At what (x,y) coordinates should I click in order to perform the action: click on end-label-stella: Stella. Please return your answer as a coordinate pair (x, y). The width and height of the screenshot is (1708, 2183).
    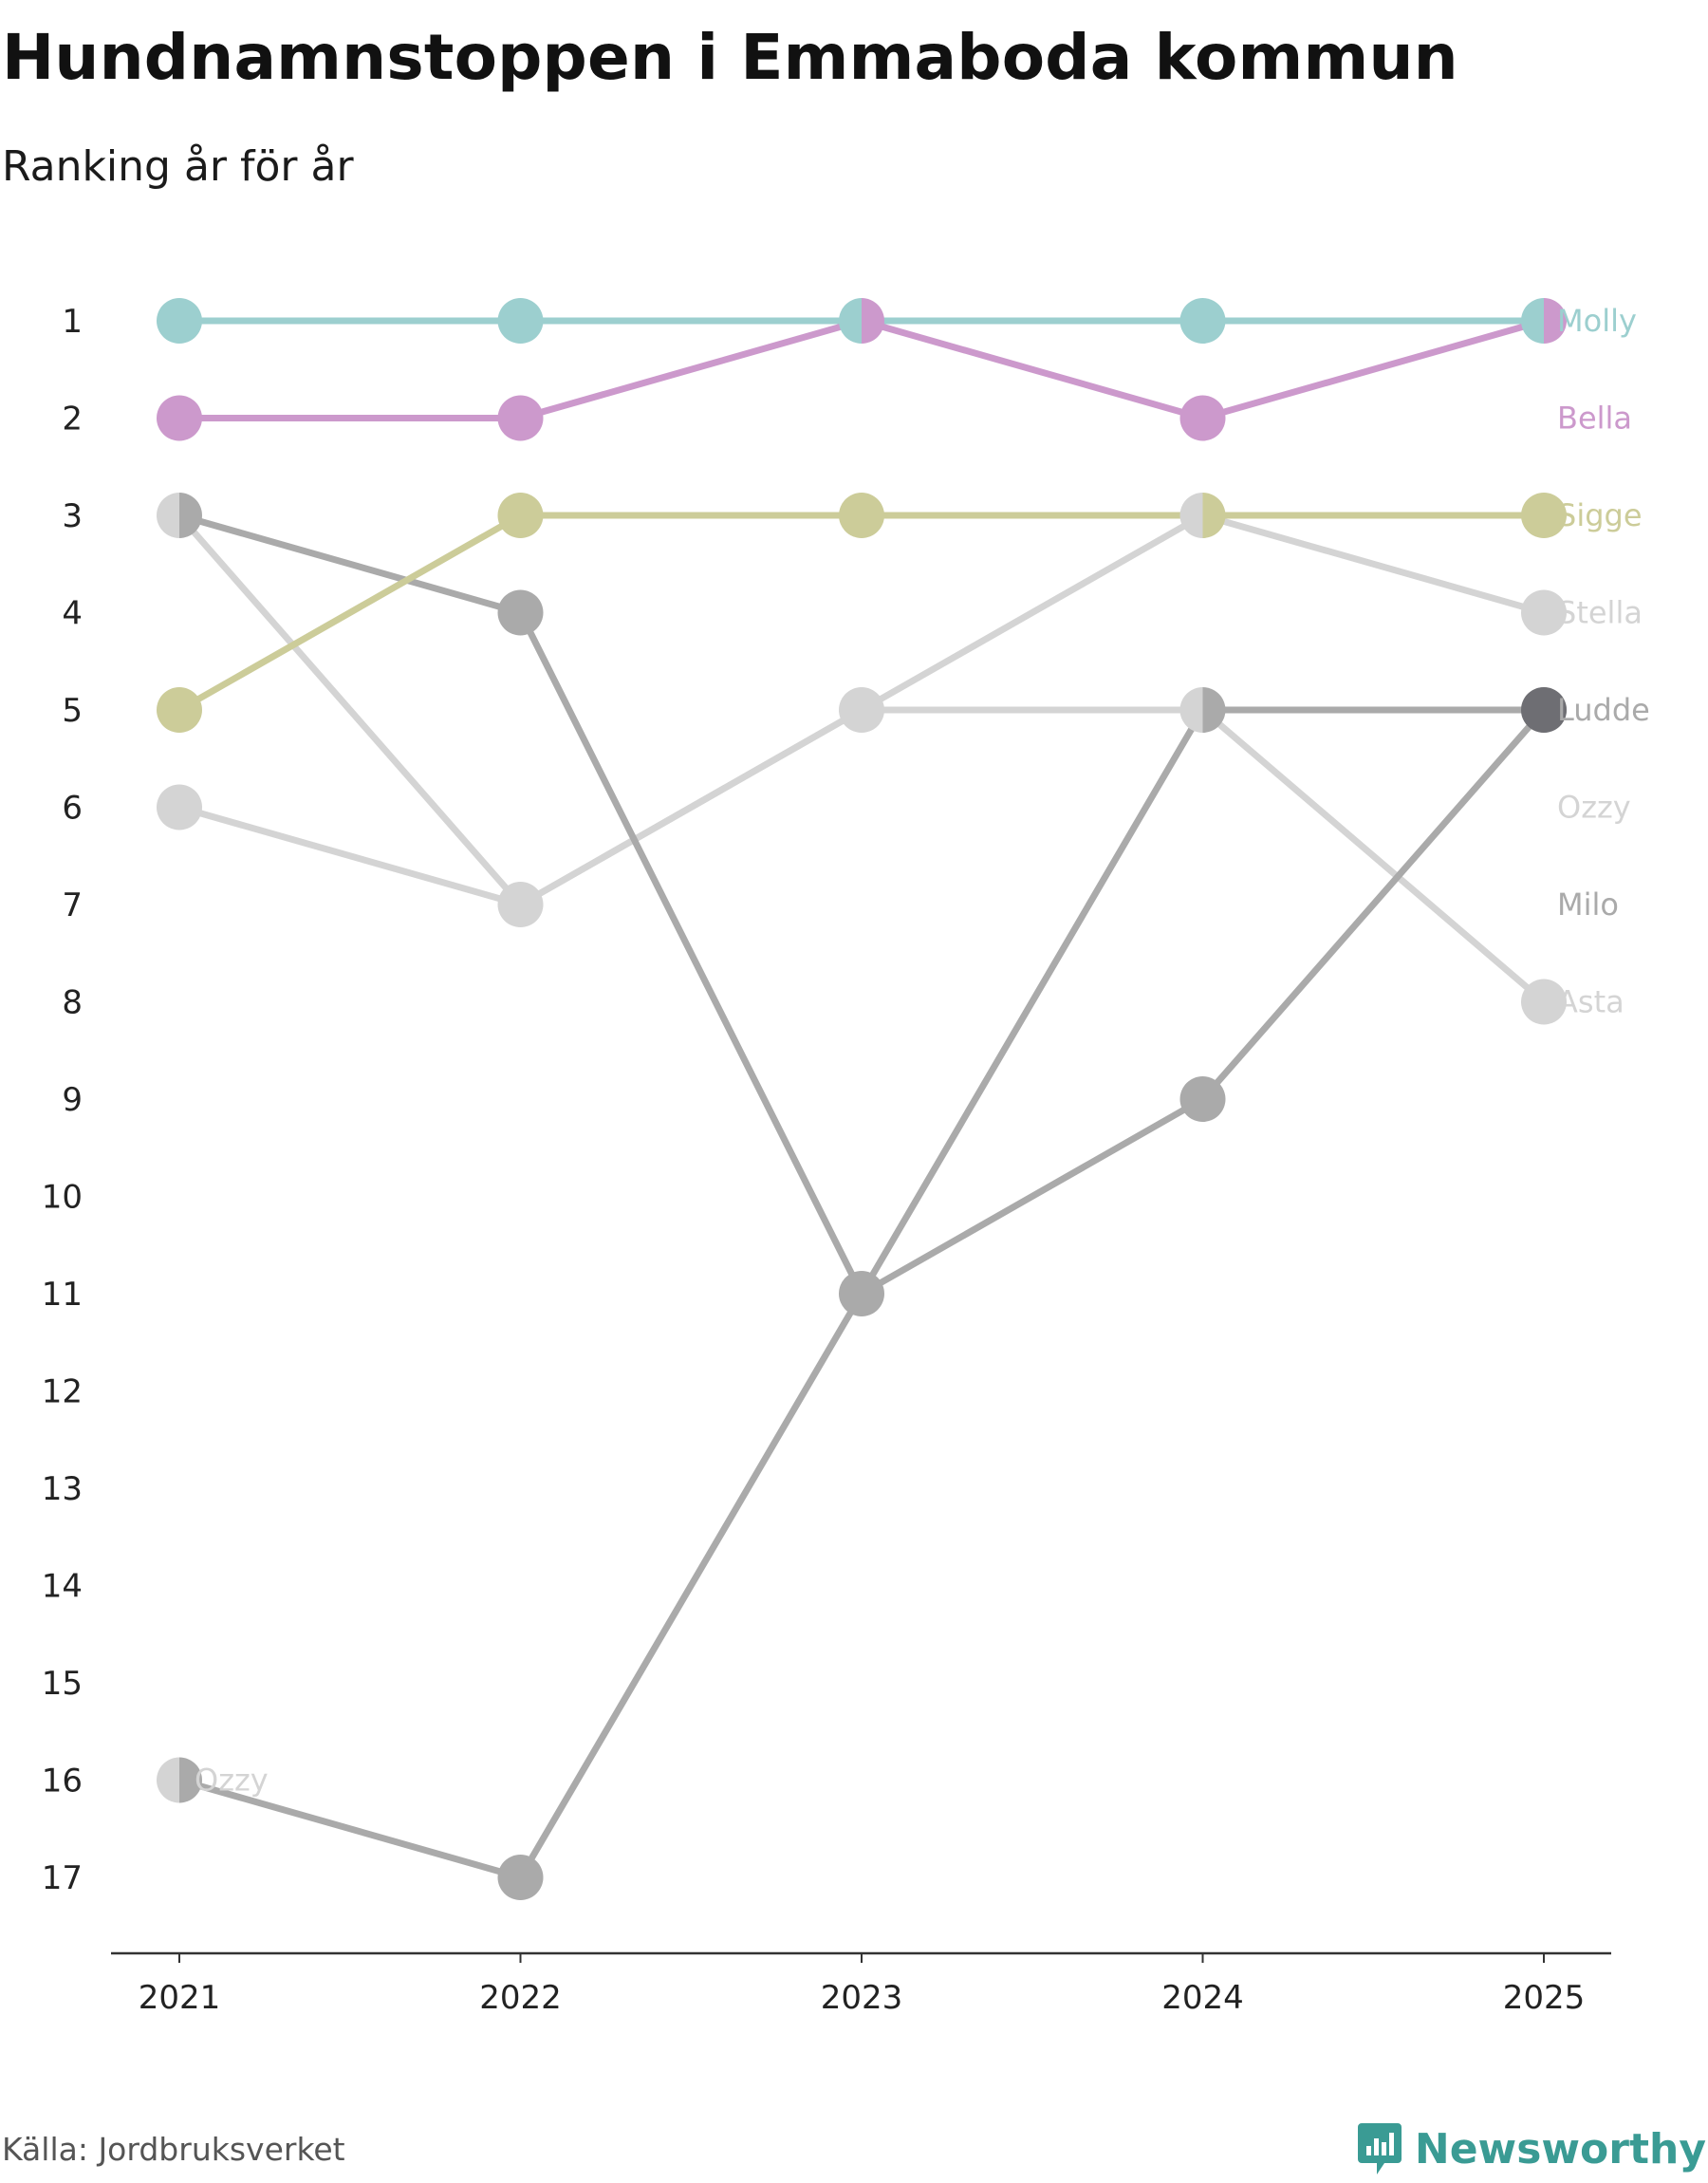
    Looking at the image, I should click on (1600, 613).